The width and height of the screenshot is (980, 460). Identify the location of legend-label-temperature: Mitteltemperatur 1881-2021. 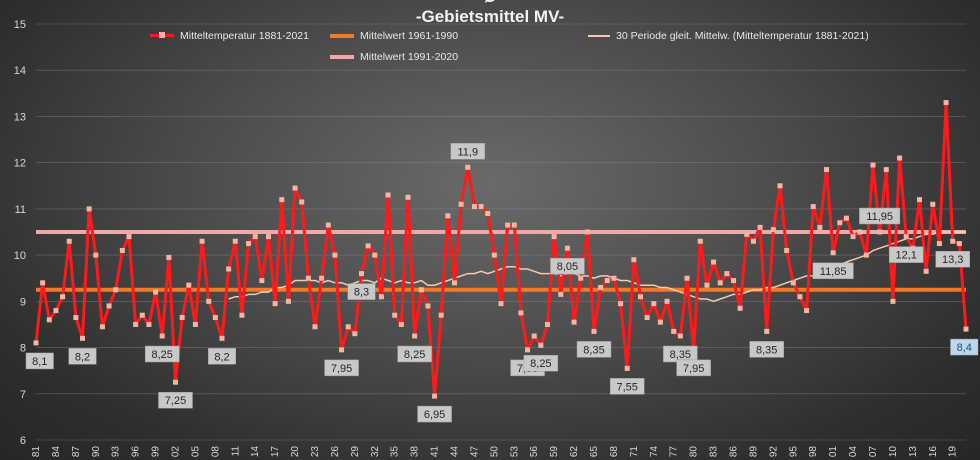
(244, 36).